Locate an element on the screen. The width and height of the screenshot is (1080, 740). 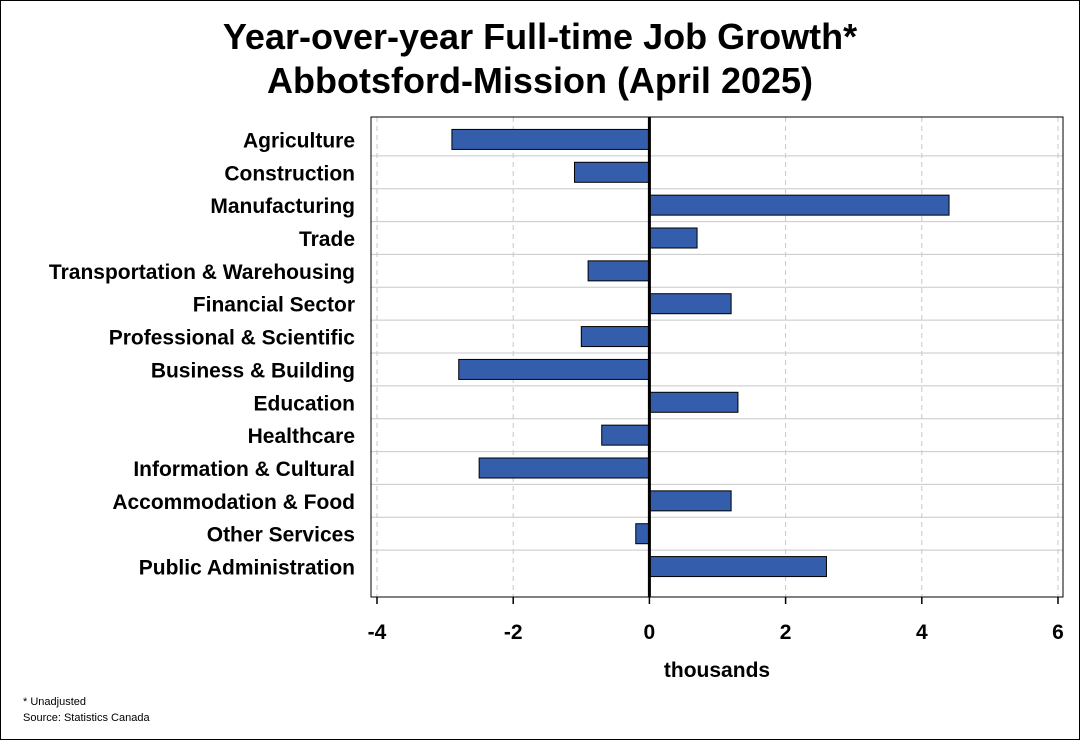
category-label: Public Administration is located at coordinates (247, 568).